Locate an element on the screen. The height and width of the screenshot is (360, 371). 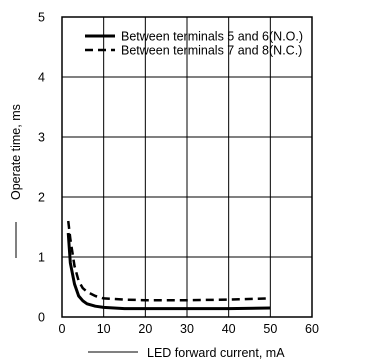
x-tick-label: 10 is located at coordinates (104, 329).